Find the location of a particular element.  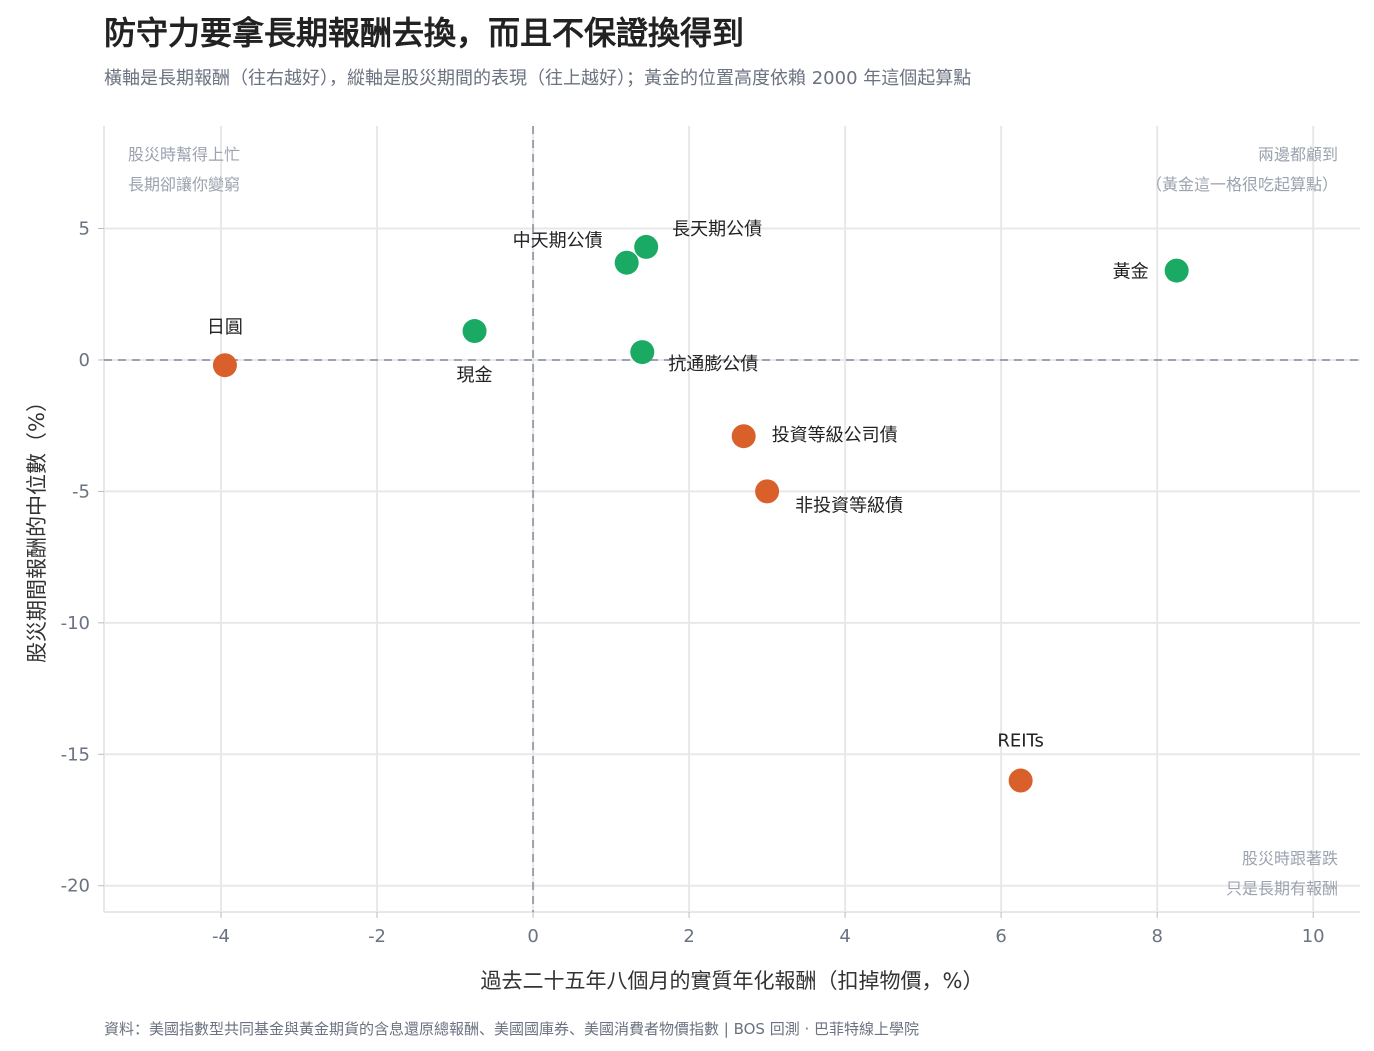

y-axis-title: 股災期間報酬的中位數（%） is located at coordinates (37, 527).